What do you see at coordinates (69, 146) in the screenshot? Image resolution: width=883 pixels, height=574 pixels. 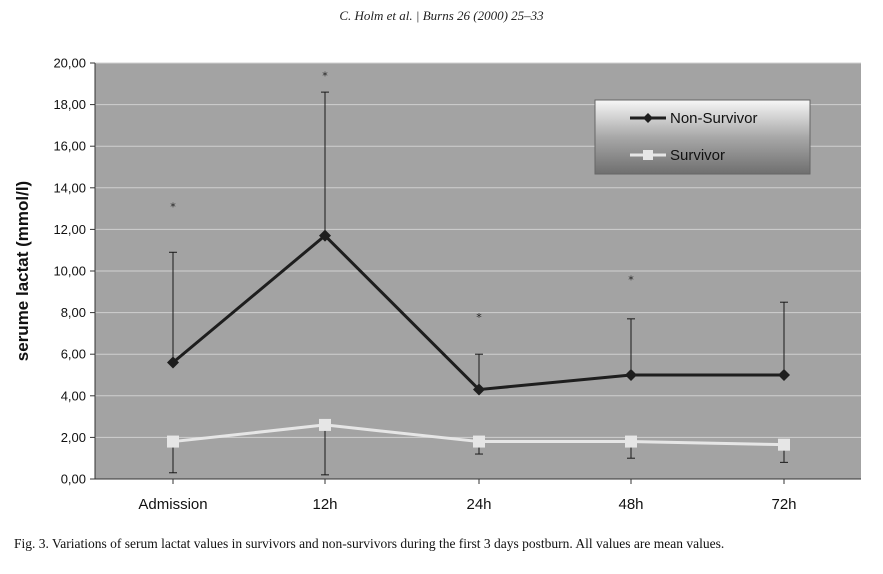 I see `y-tick-label: 16,00` at bounding box center [69, 146].